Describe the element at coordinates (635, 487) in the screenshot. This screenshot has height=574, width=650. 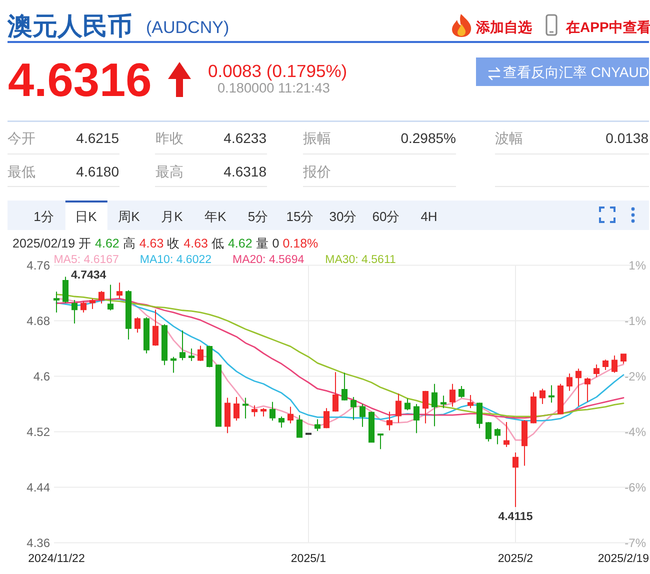
I see `y2-tick-label: -6%` at that location.